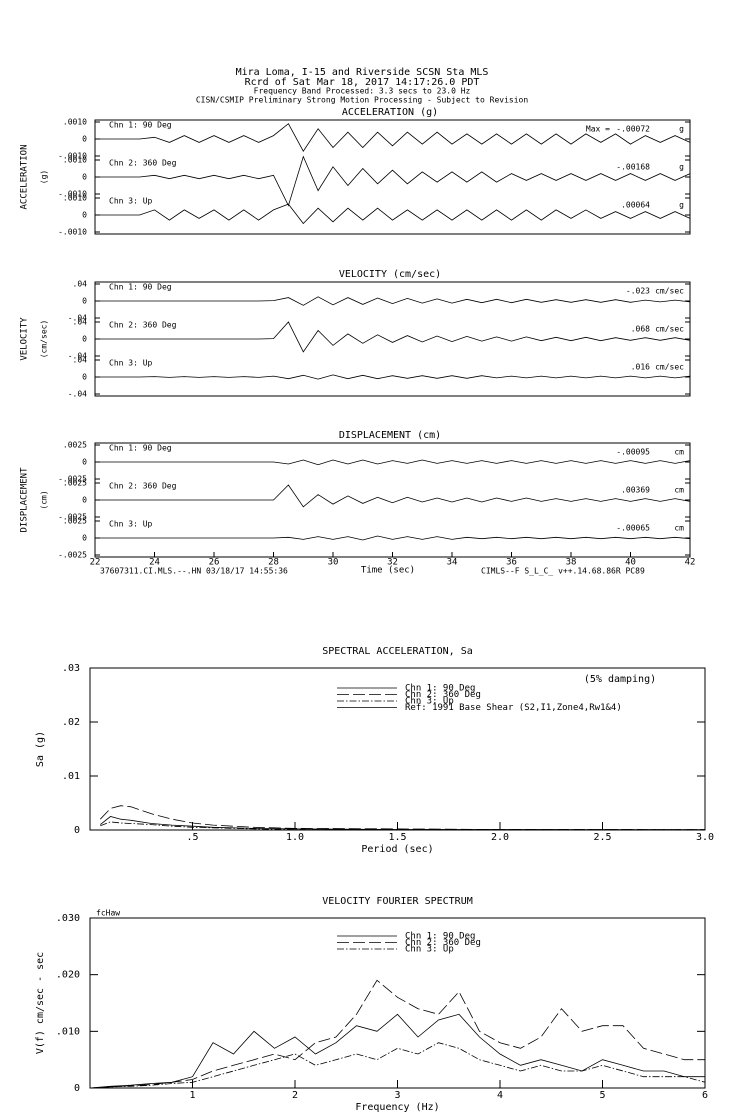 The width and height of the screenshot is (739, 1115). I want to click on panel-frame, so click(392, 177).